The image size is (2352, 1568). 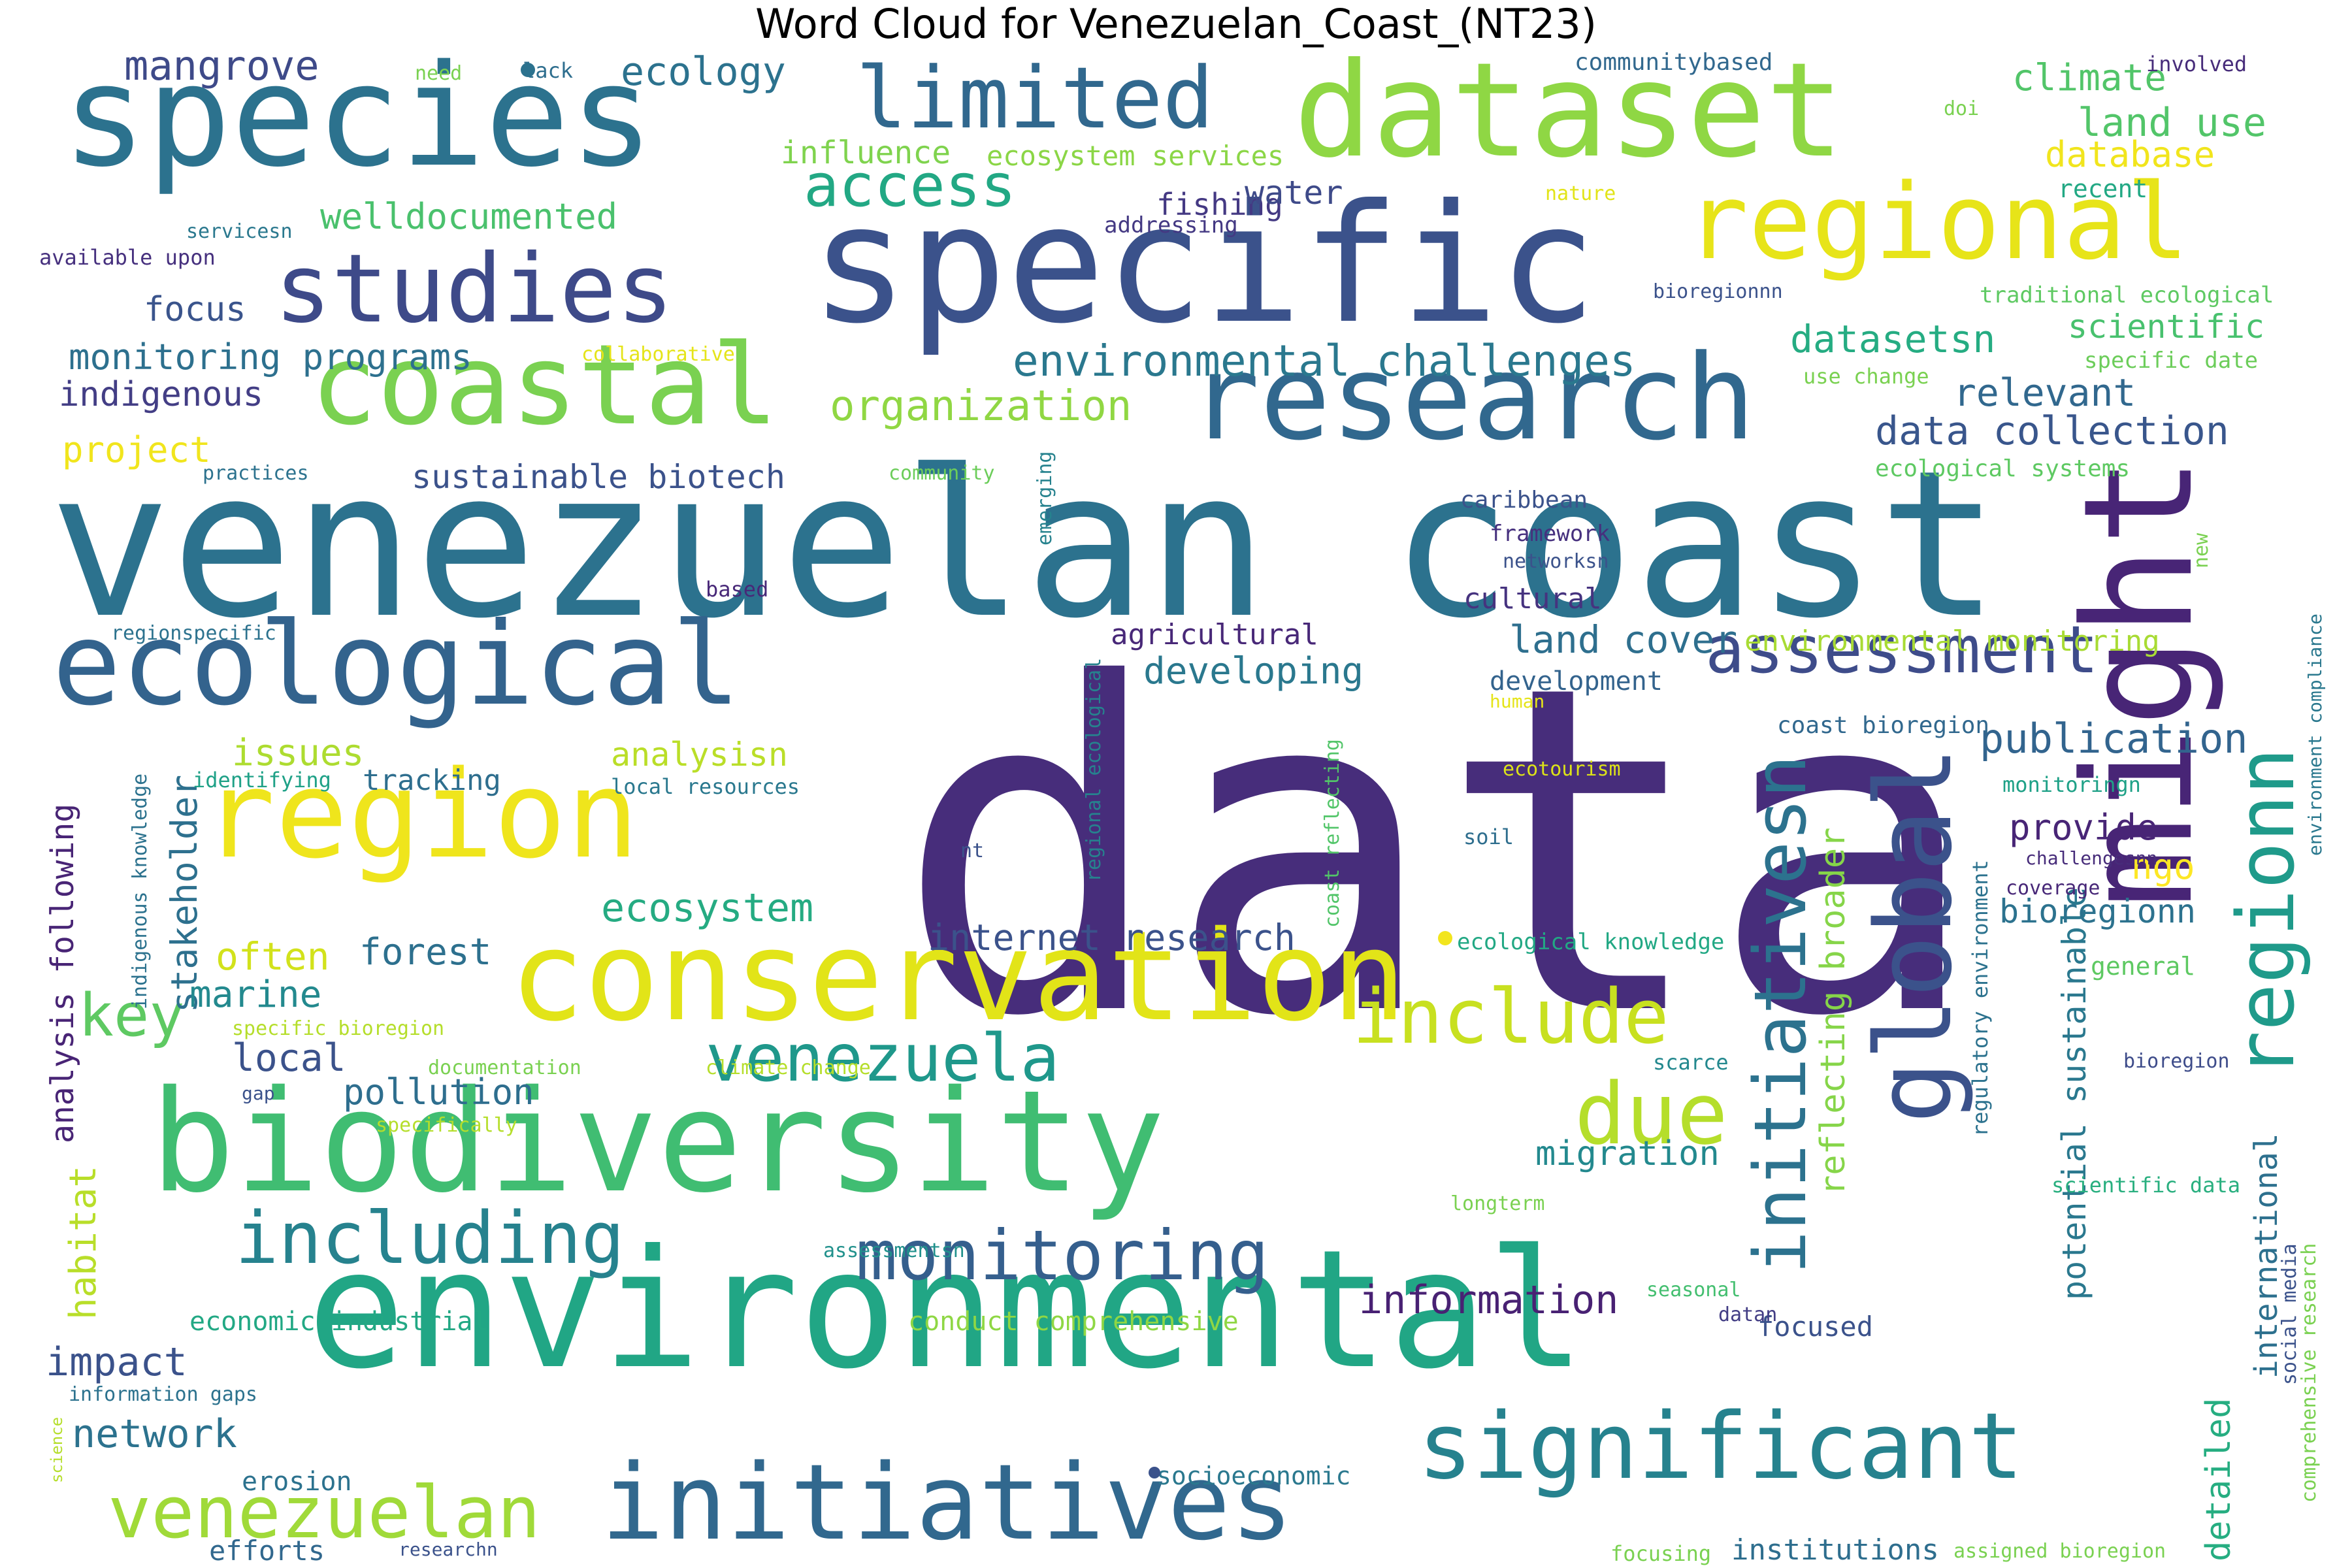 What do you see at coordinates (1937, 222) in the screenshot?
I see `word-regional: regional` at bounding box center [1937, 222].